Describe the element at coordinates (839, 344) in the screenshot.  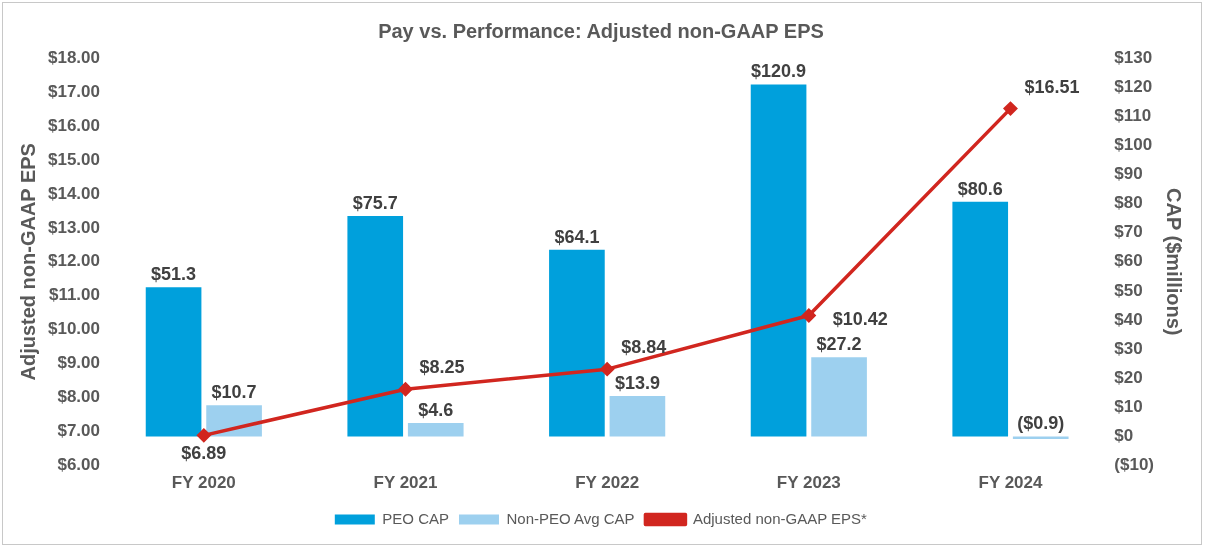
I see `data-label: $27.2` at that location.